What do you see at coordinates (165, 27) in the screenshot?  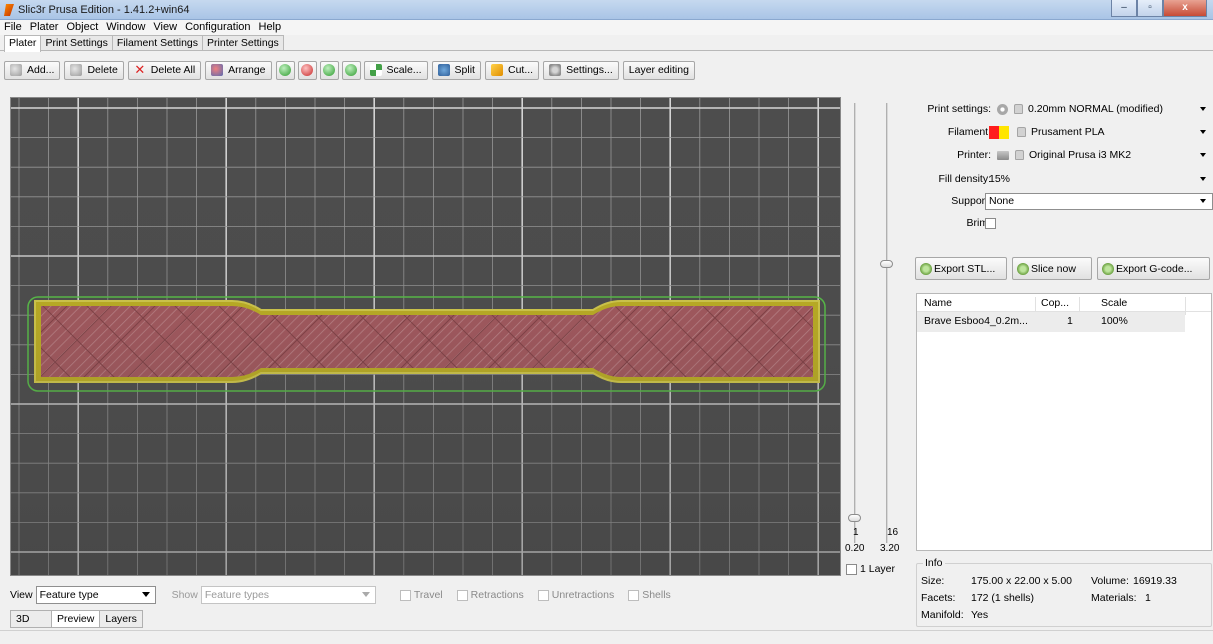 I see `menu-view: View` at bounding box center [165, 27].